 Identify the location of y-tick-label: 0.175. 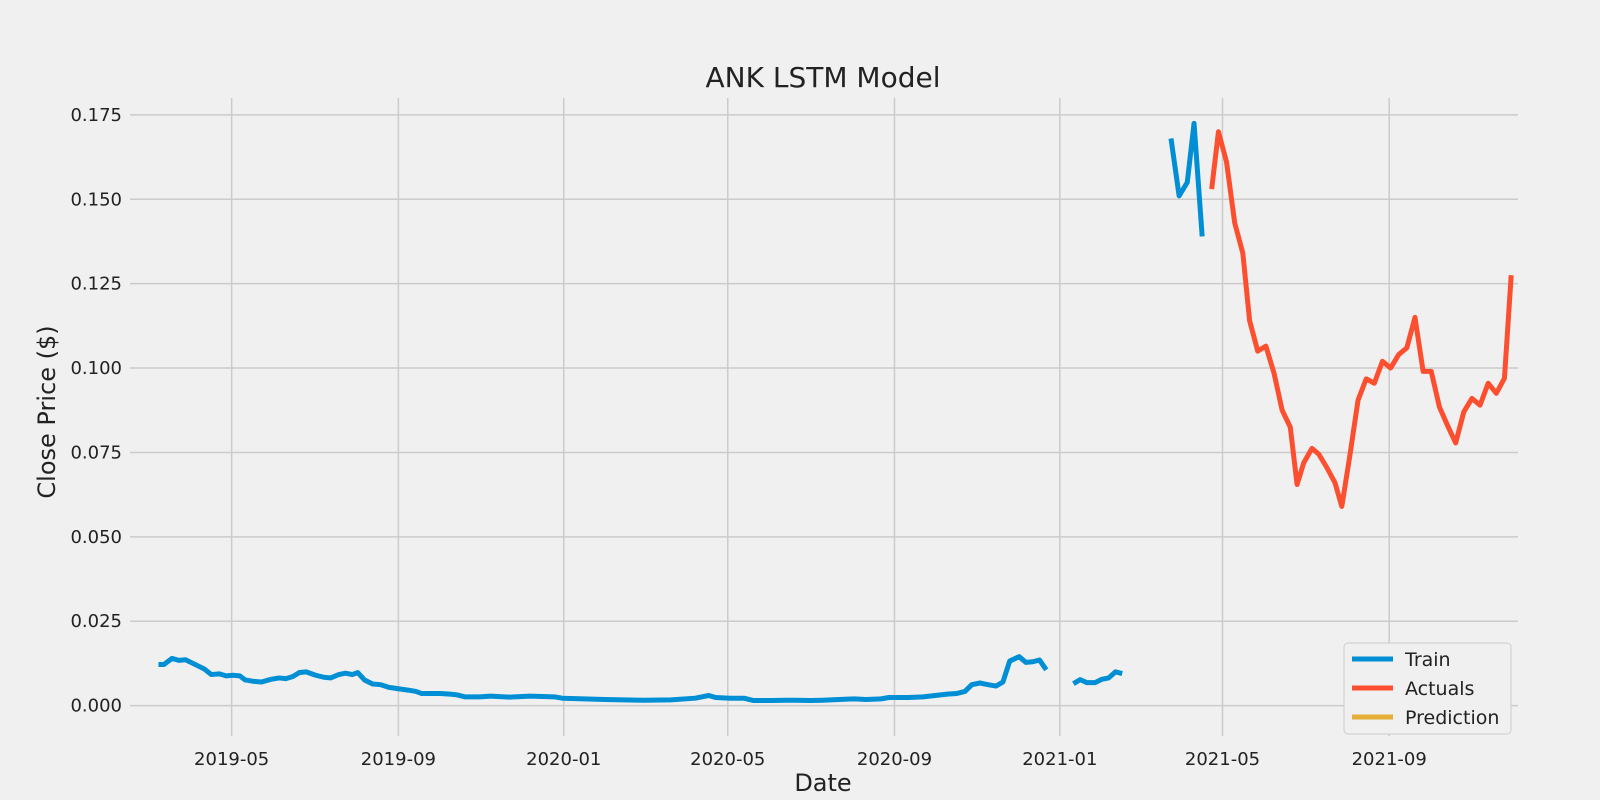
(96, 115).